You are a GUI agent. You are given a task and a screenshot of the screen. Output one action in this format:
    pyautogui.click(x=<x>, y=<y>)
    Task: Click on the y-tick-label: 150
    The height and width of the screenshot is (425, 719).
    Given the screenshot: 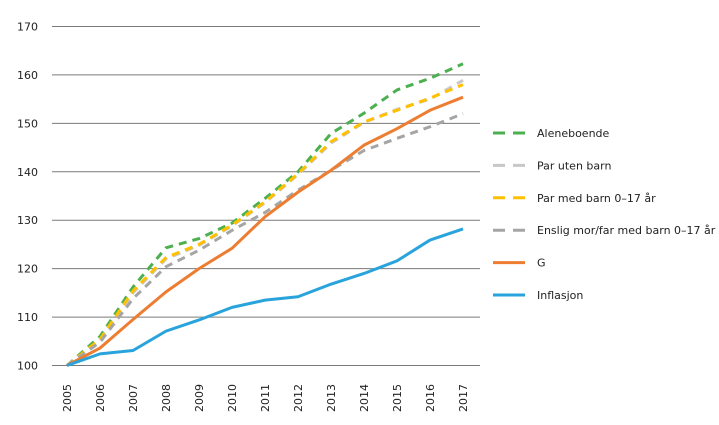 What is the action you would take?
    pyautogui.click(x=27, y=123)
    